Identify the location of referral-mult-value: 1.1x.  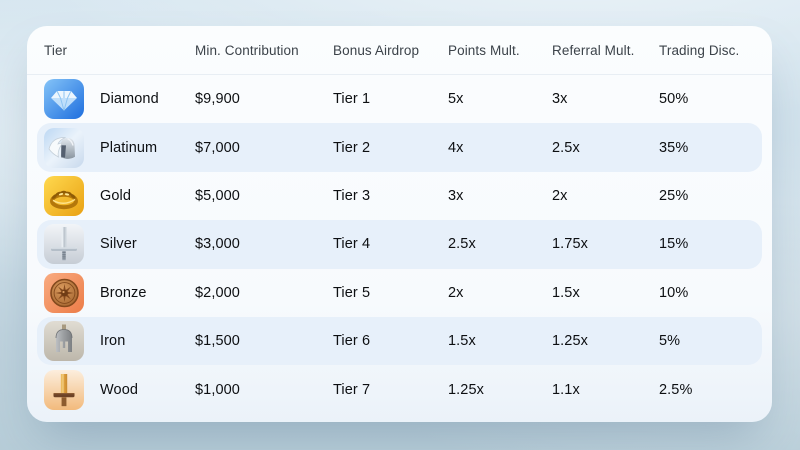
(566, 389).